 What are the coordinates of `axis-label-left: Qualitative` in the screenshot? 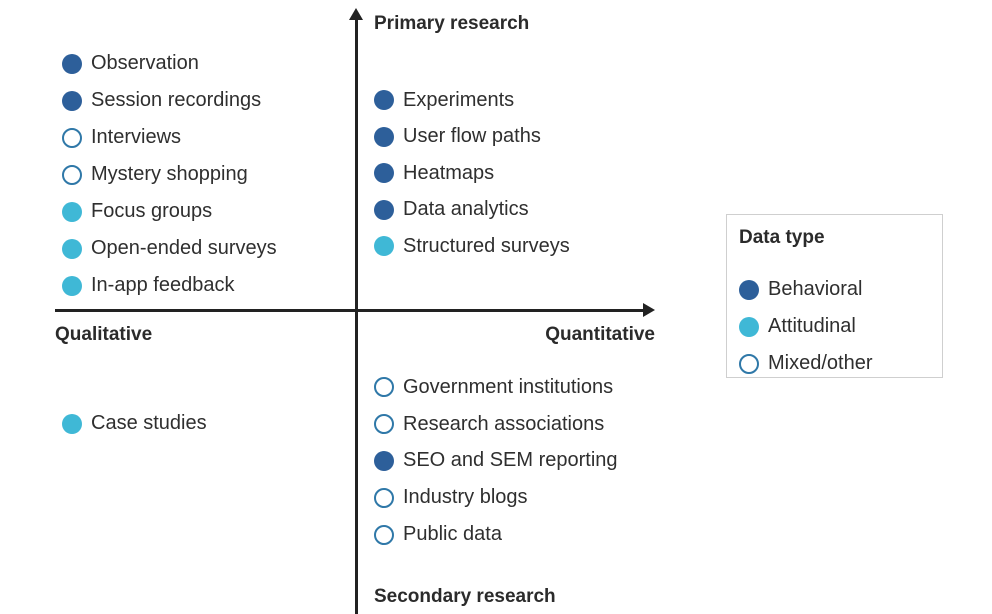 It's located at (104, 334).